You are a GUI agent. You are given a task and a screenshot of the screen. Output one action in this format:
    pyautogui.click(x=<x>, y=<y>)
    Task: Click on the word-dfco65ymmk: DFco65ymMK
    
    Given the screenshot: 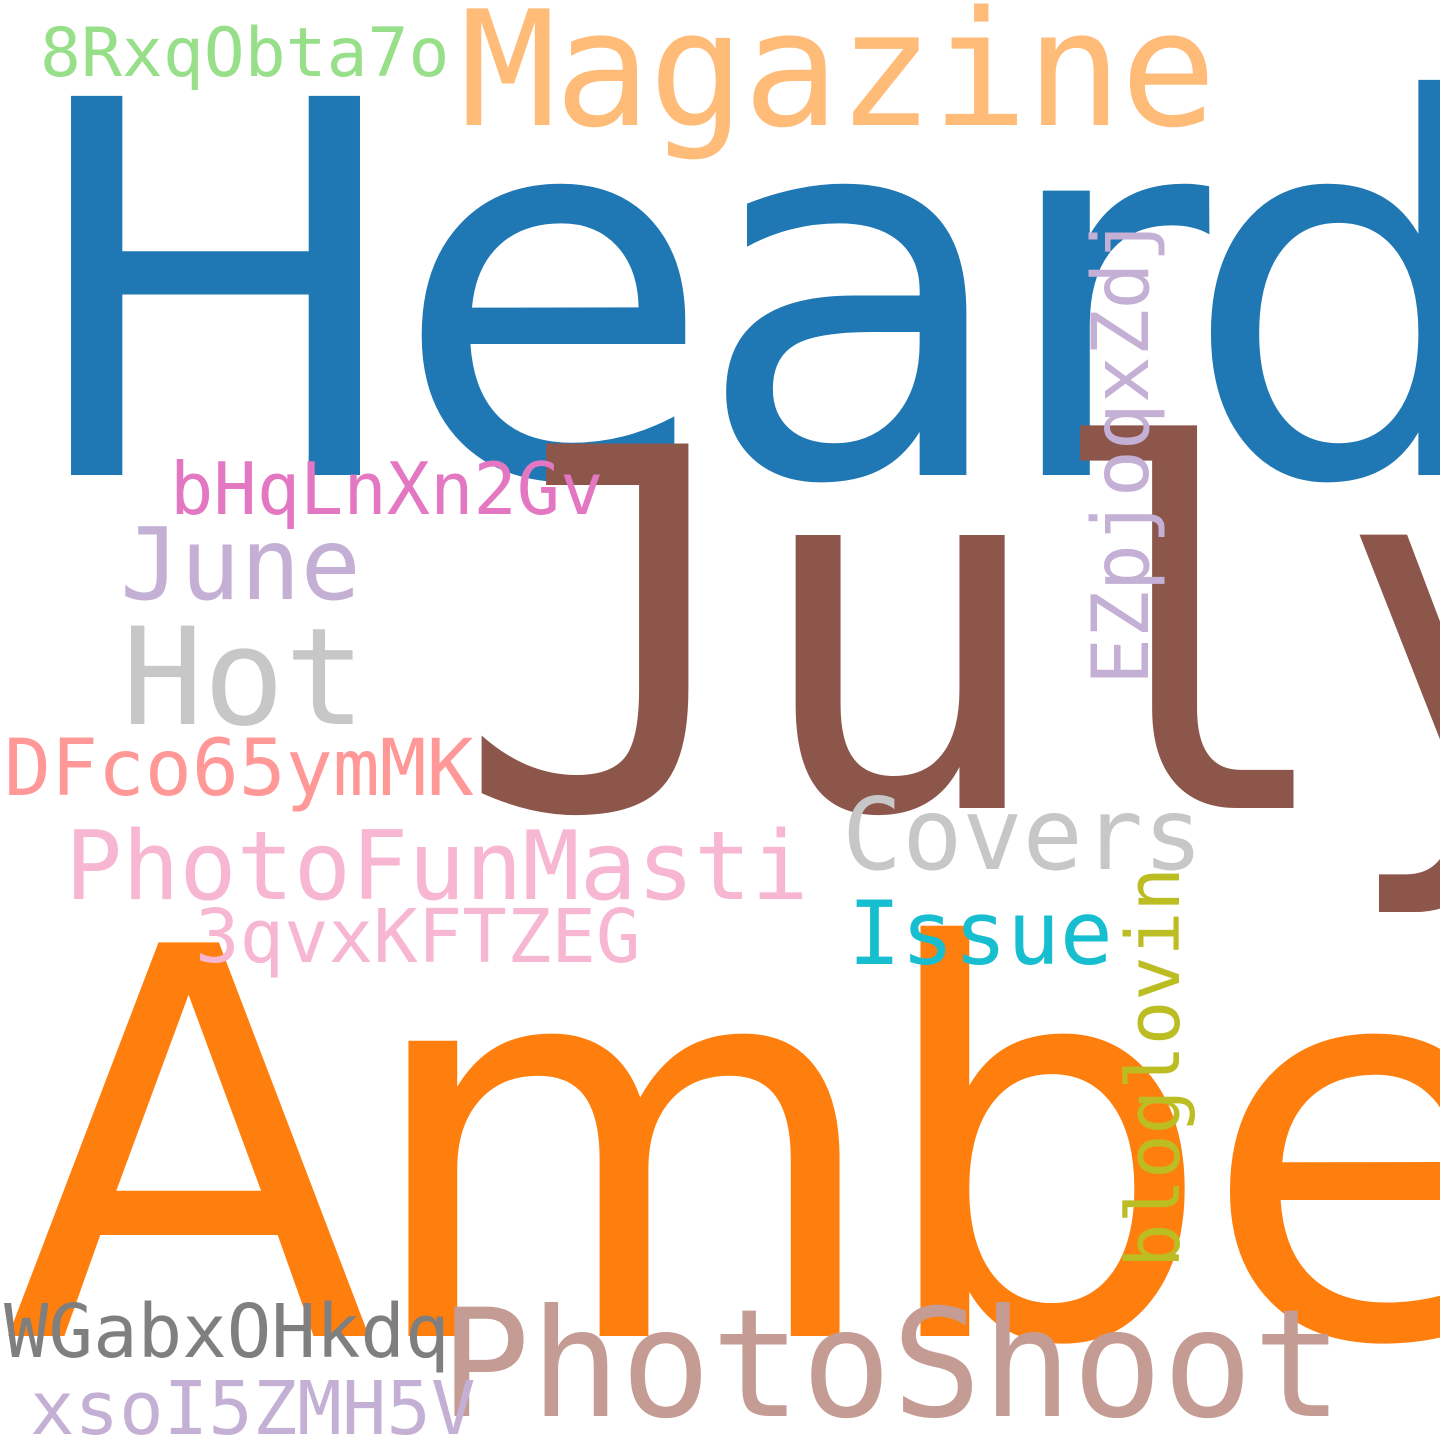 What is the action you would take?
    pyautogui.click(x=239, y=769)
    